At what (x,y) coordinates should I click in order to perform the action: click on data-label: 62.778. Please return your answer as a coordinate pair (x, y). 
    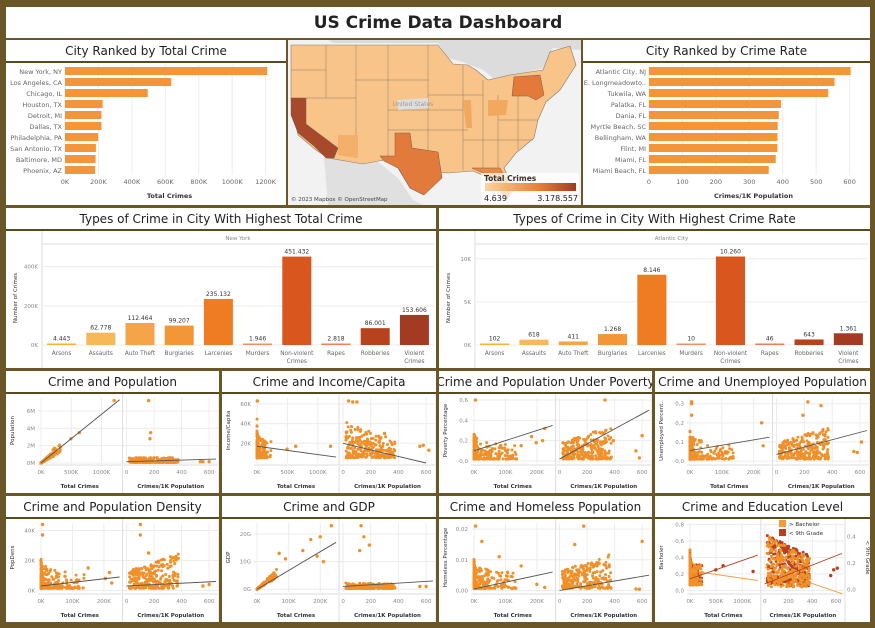
    Looking at the image, I should click on (100, 328).